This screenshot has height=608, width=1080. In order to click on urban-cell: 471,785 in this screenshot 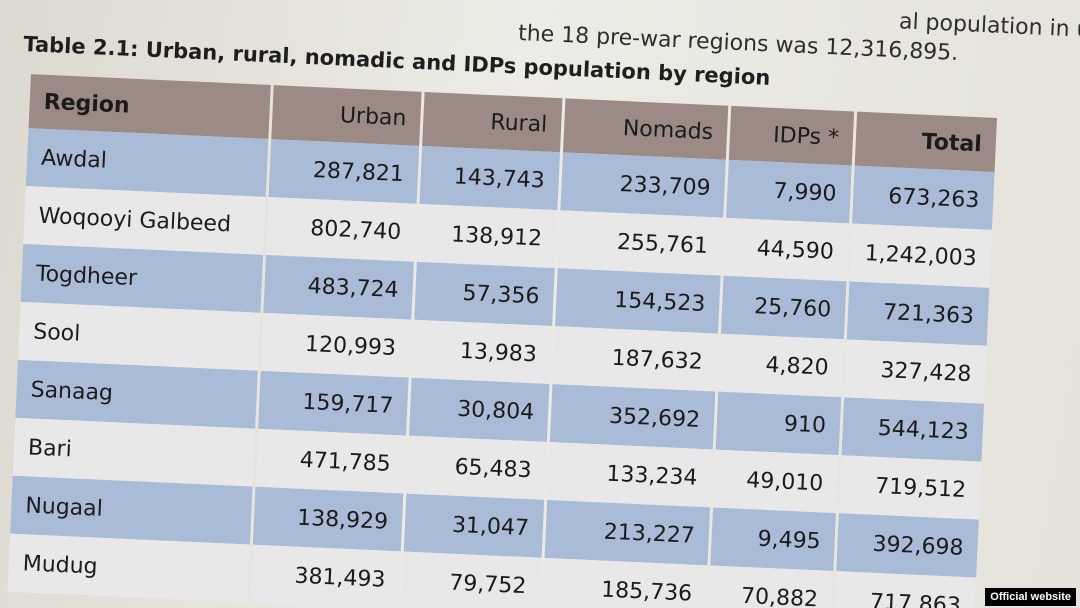, I will do `click(330, 461)`.